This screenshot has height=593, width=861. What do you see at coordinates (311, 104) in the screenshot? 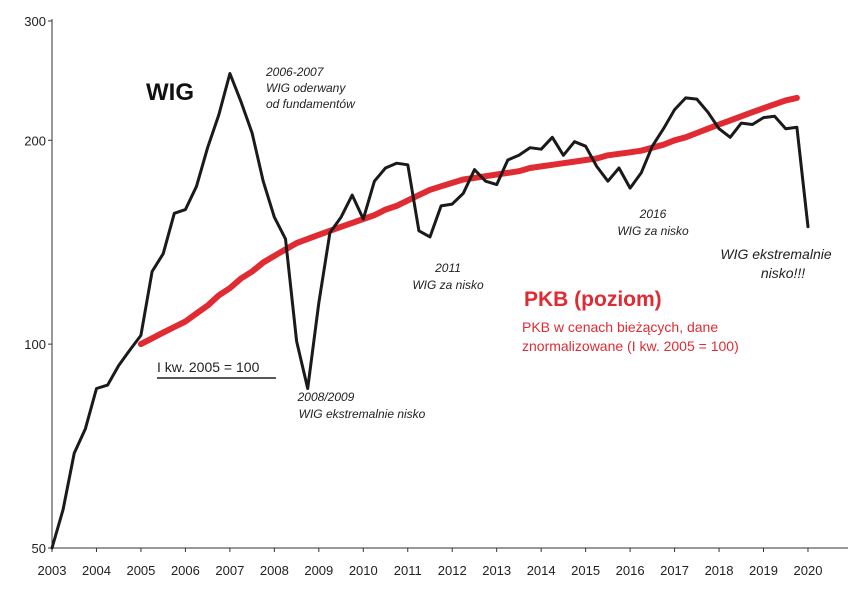
I see `annotation-2006-2007-line2: od fundamentów` at bounding box center [311, 104].